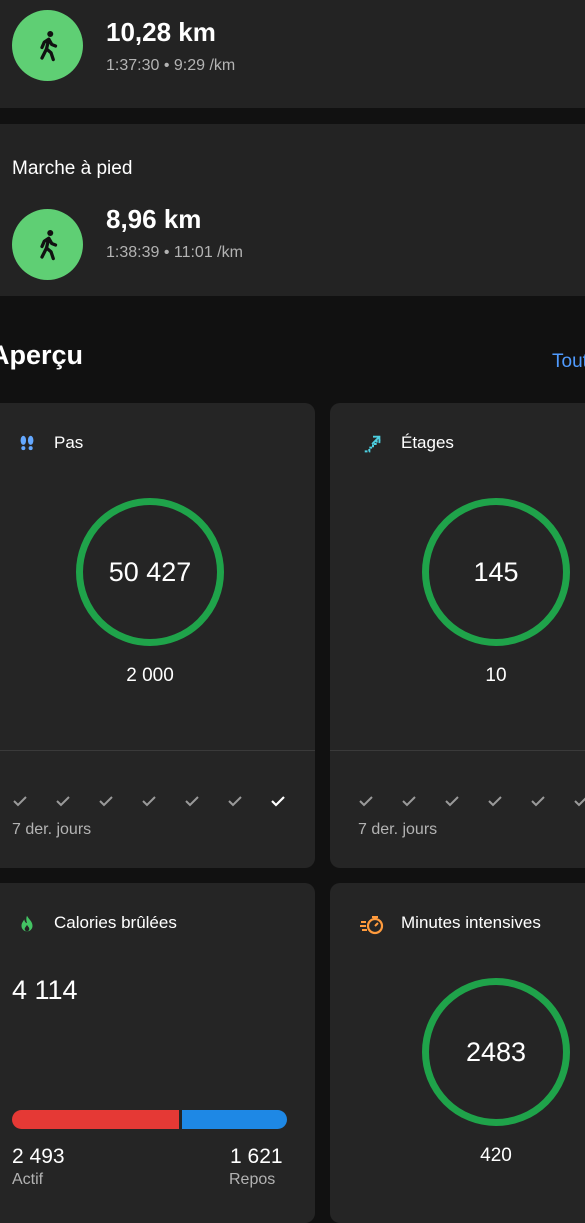 This screenshot has height=1223, width=585. I want to click on tile-title: Minutes intensives, so click(471, 922).